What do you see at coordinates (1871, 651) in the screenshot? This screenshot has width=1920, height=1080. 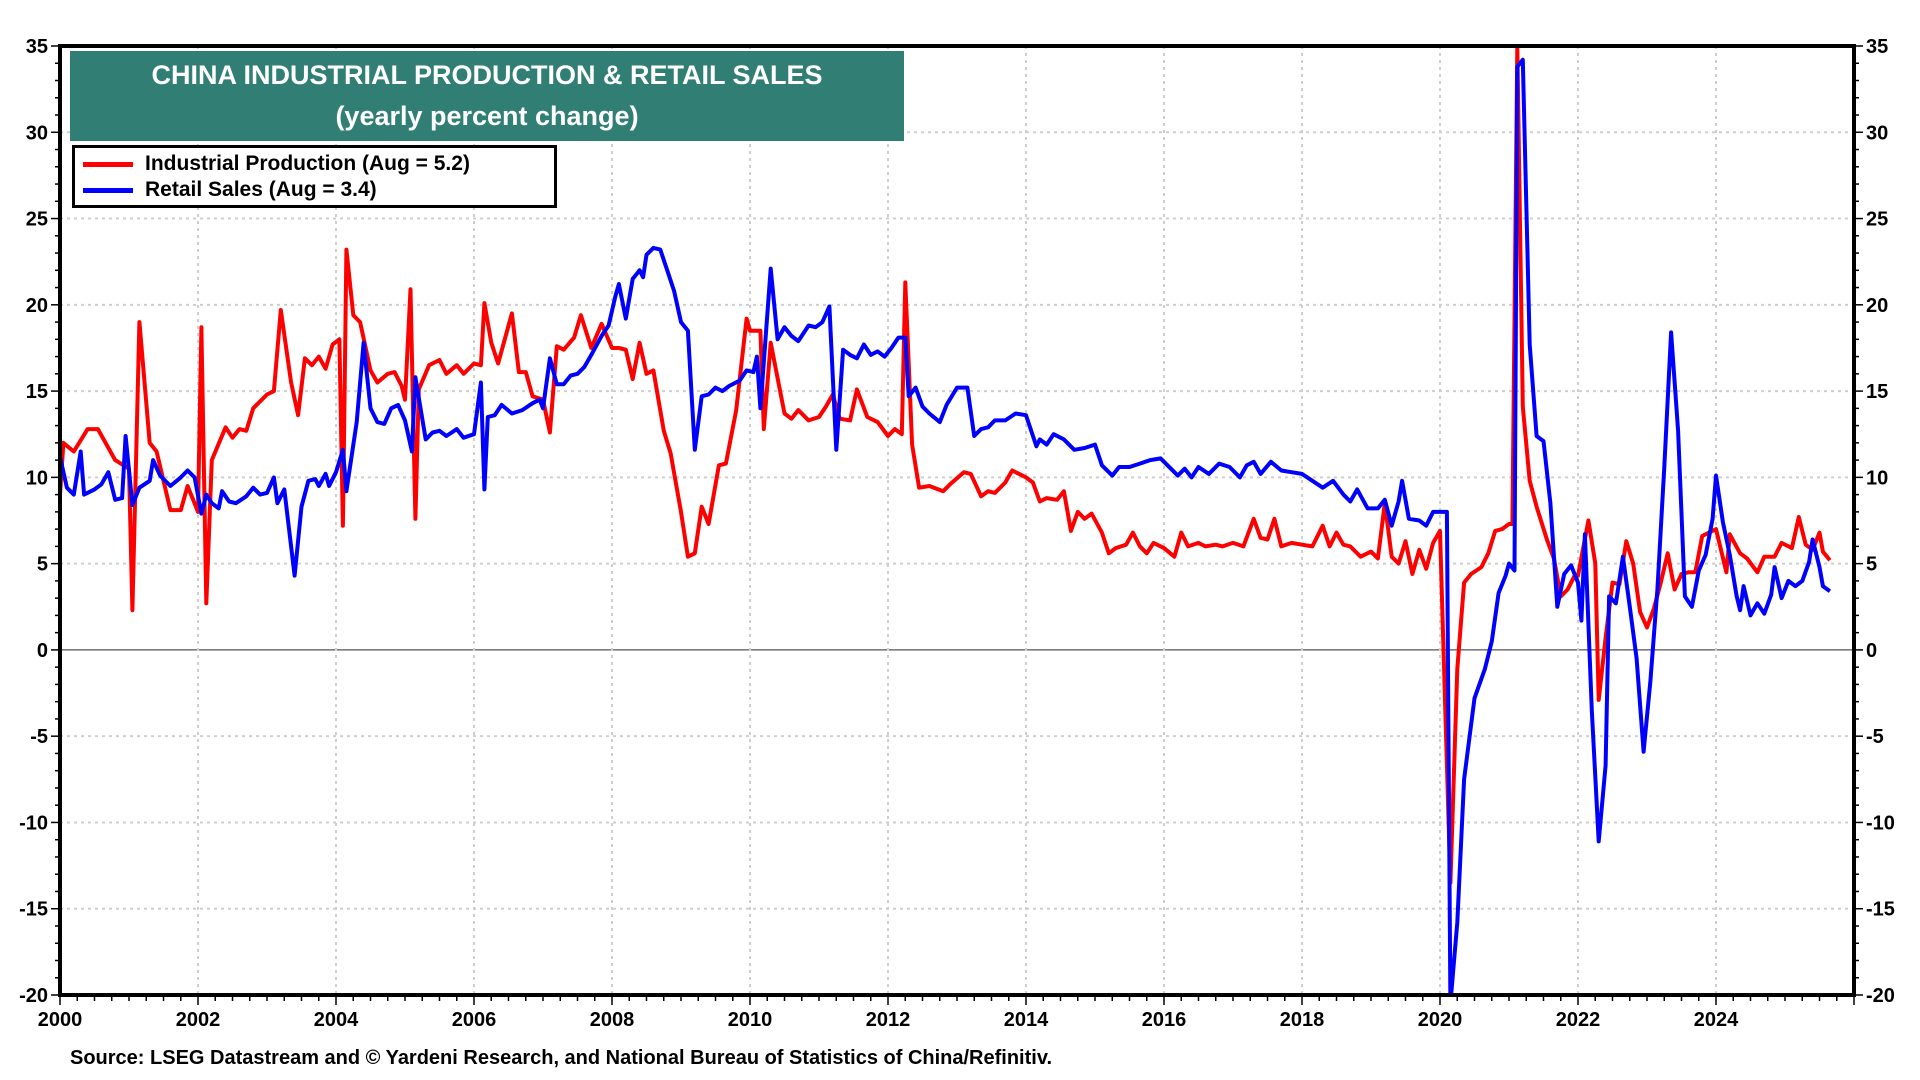 I see `y-tick-label-right: 0` at bounding box center [1871, 651].